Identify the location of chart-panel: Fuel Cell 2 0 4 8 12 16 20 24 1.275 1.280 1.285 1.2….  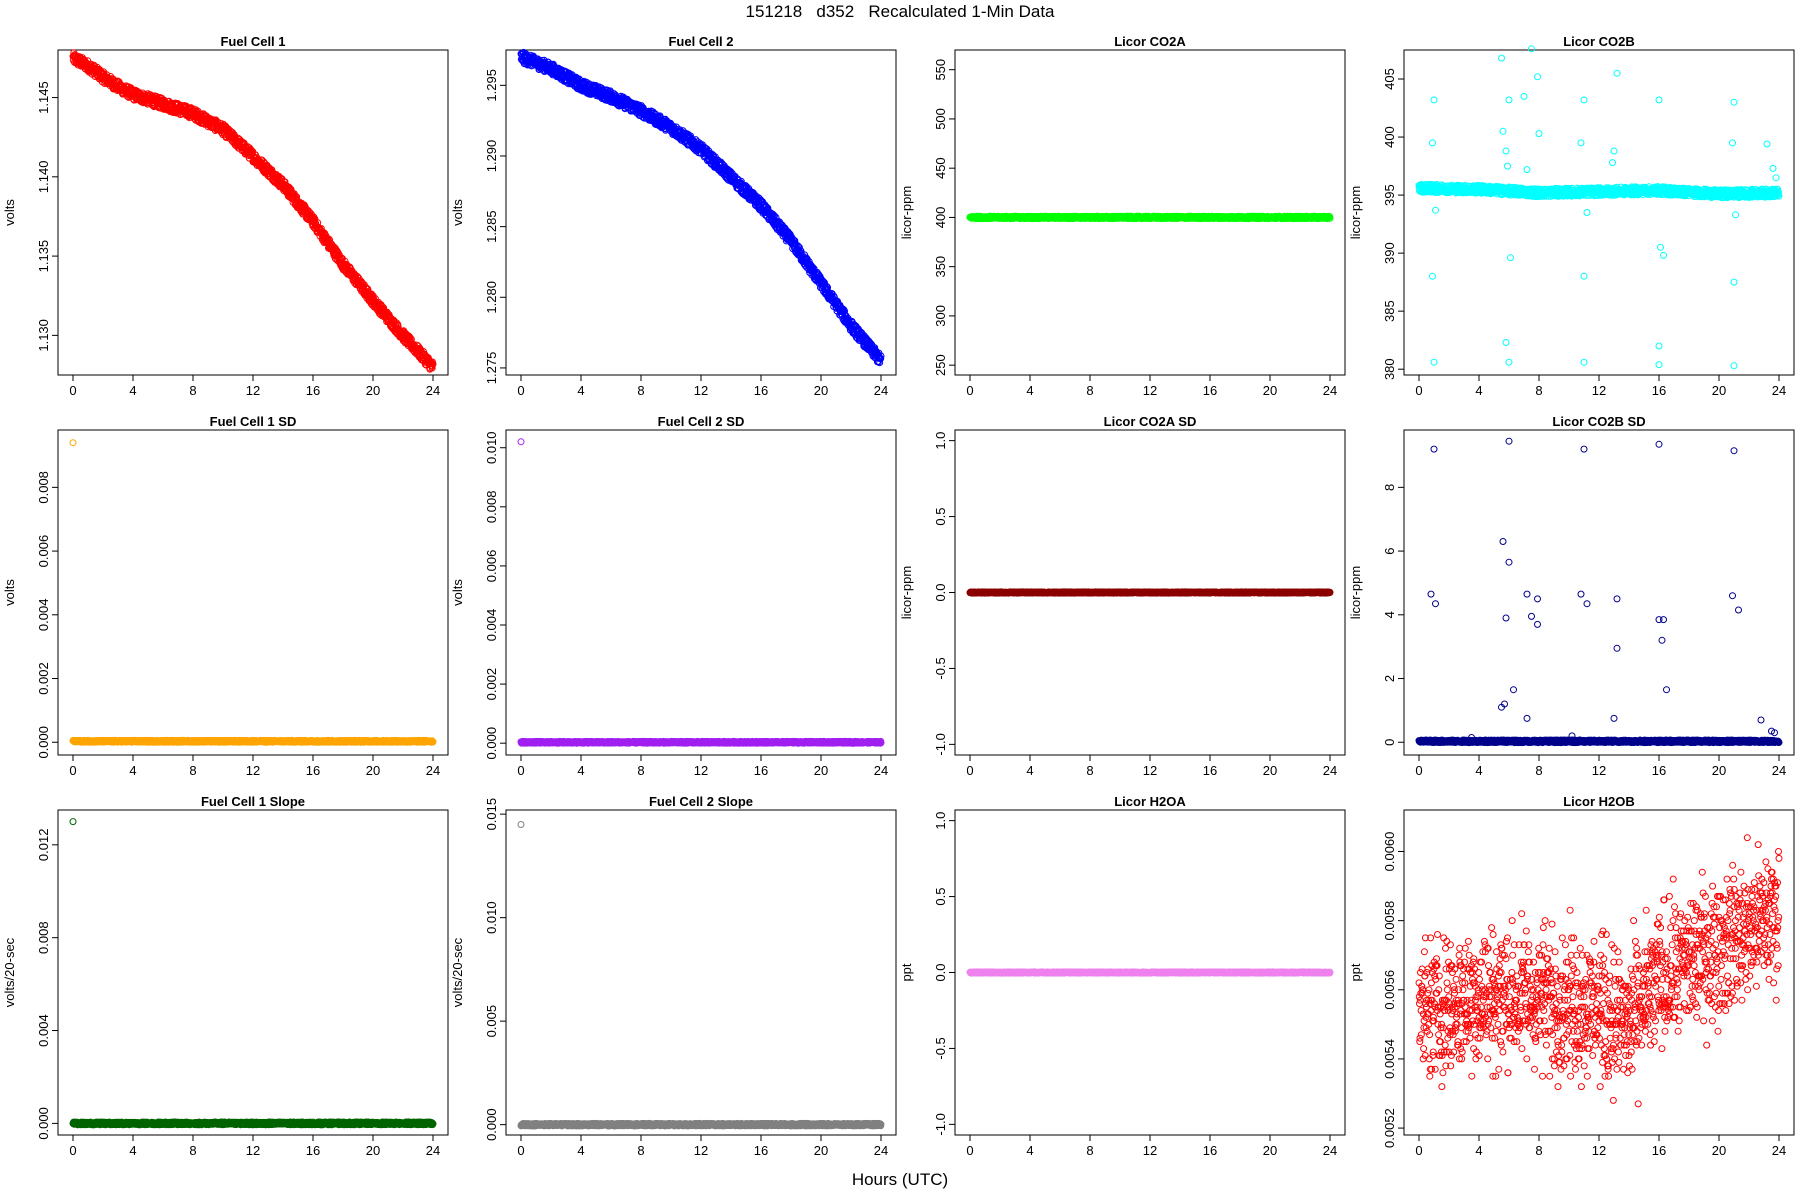
(673, 216).